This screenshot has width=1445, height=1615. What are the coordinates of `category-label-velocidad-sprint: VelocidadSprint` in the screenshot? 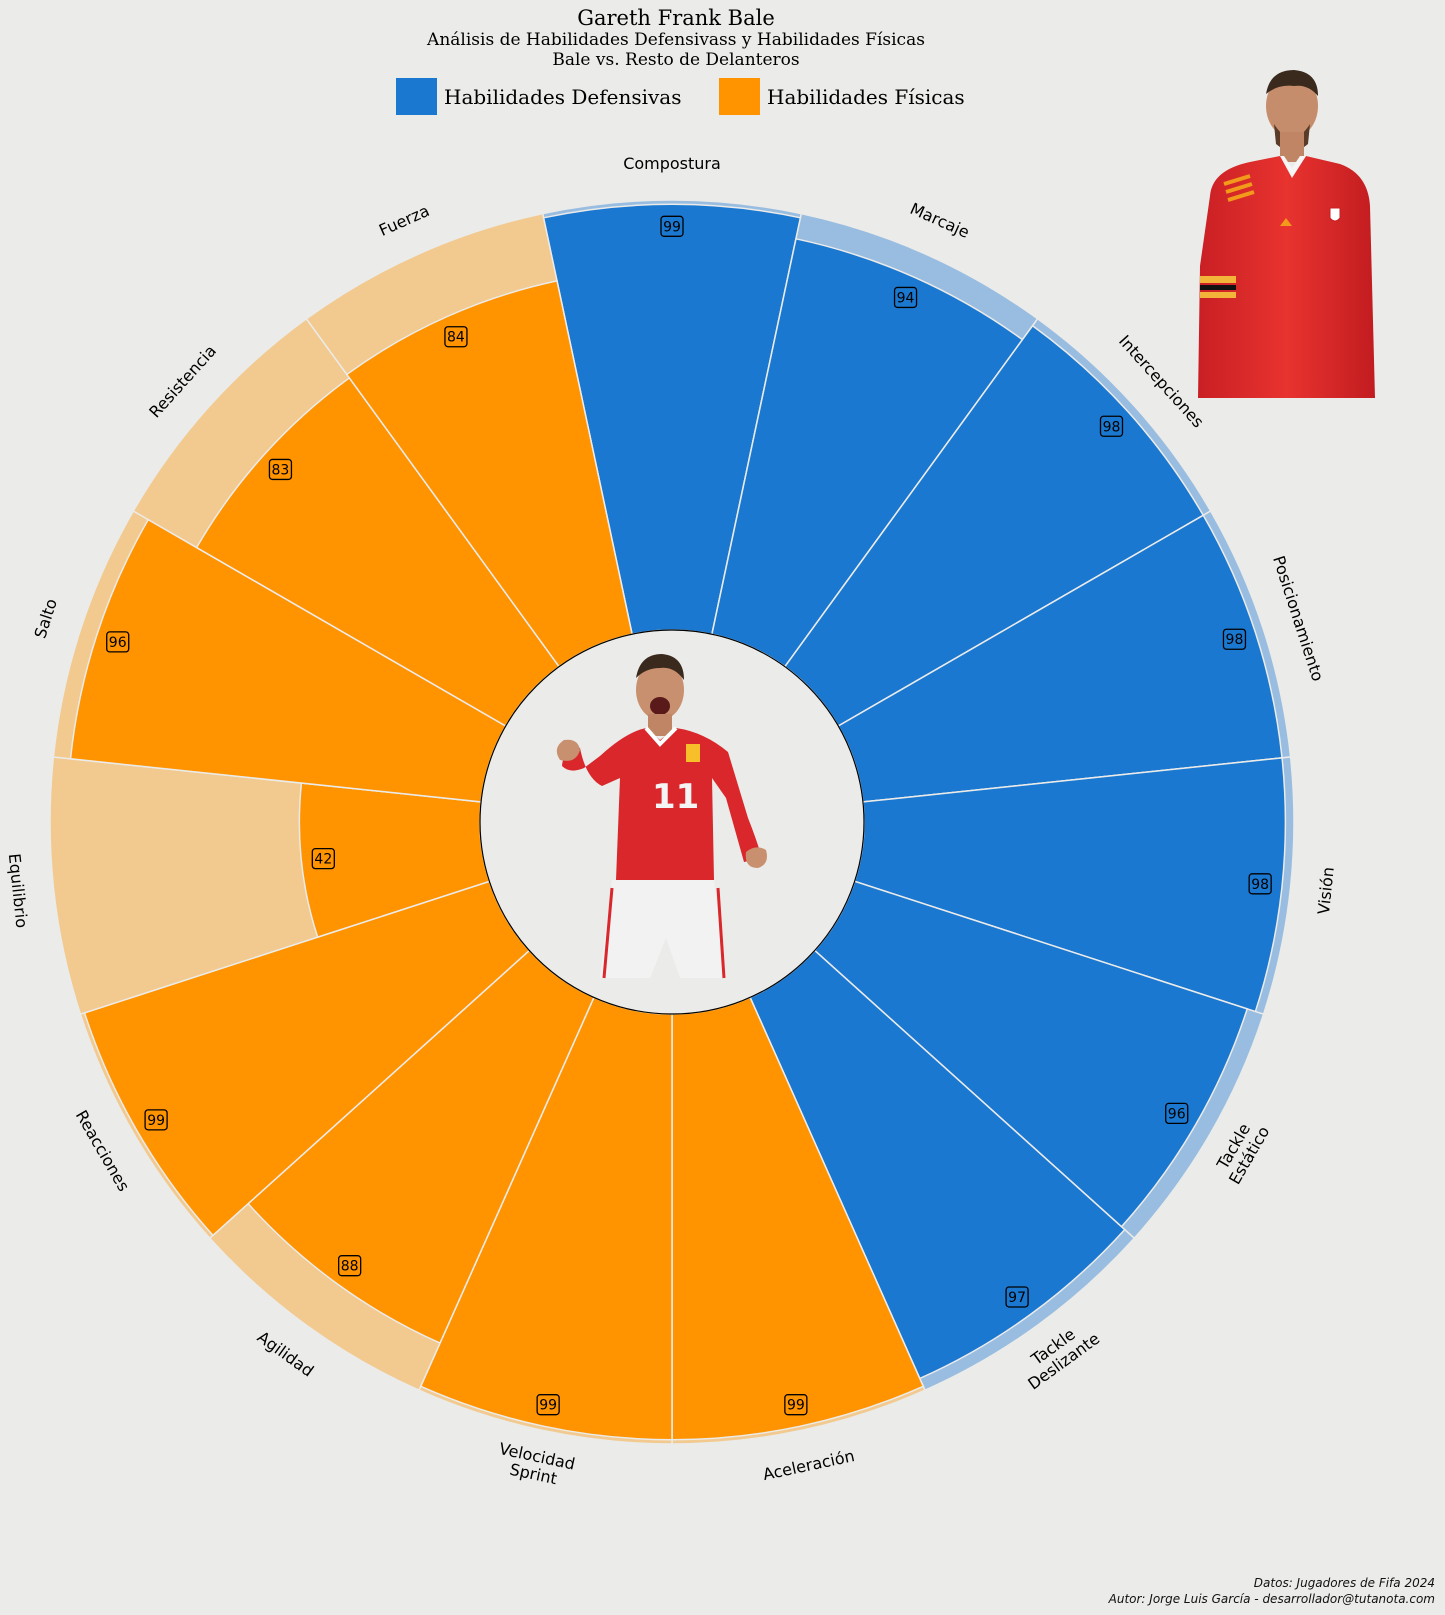 It's located at (535, 1465).